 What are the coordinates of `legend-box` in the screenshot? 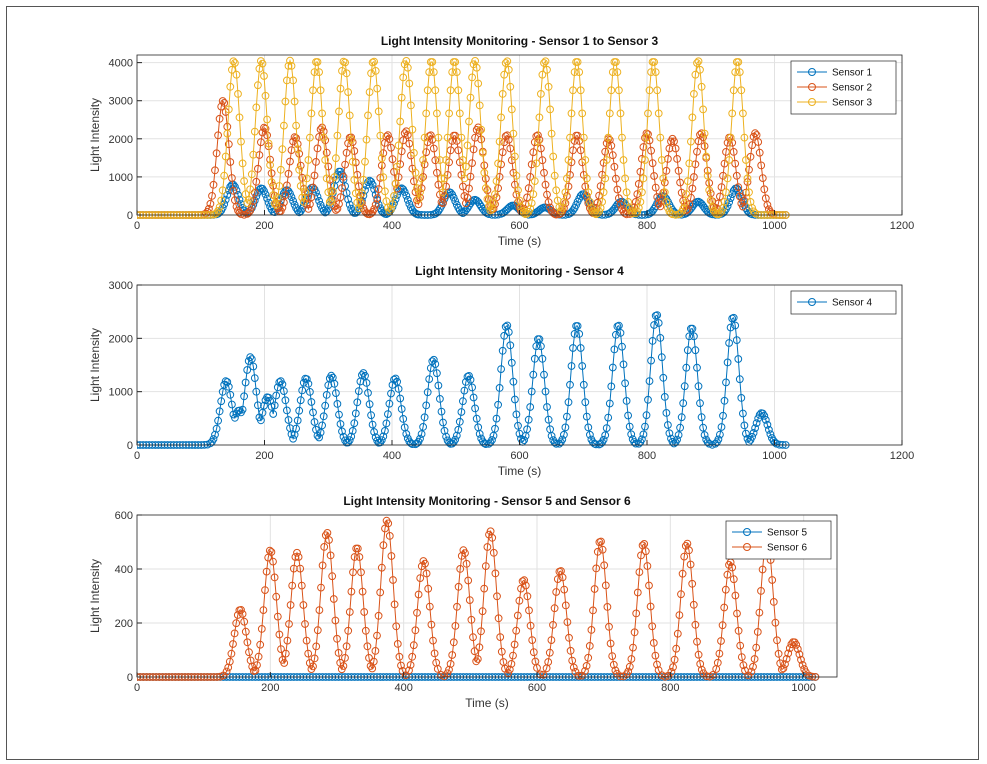 It's located at (778, 540).